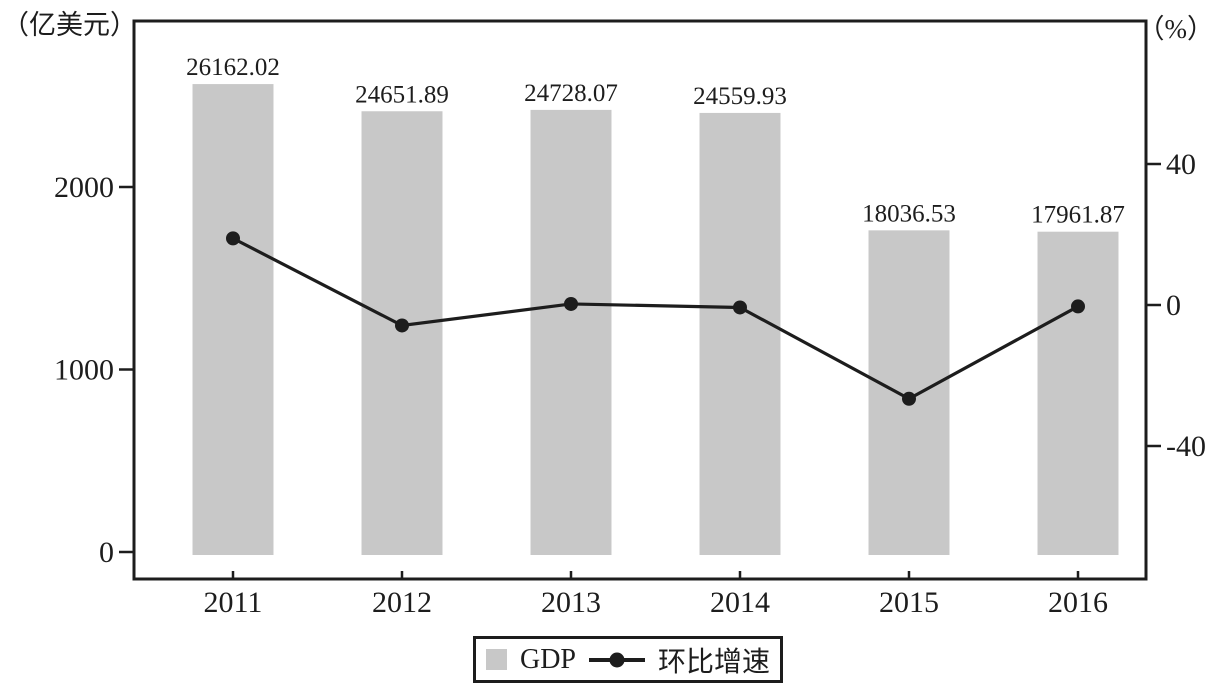  I want to click on right-axis-unit-label: （%）, so click(1176, 29).